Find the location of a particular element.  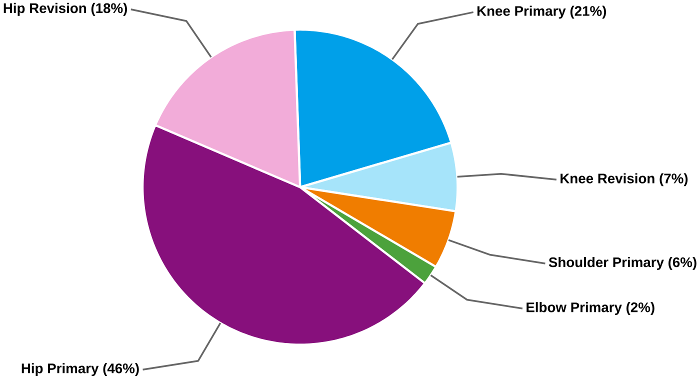

slice-label: Hip Revision (18%) is located at coordinates (65, 9).